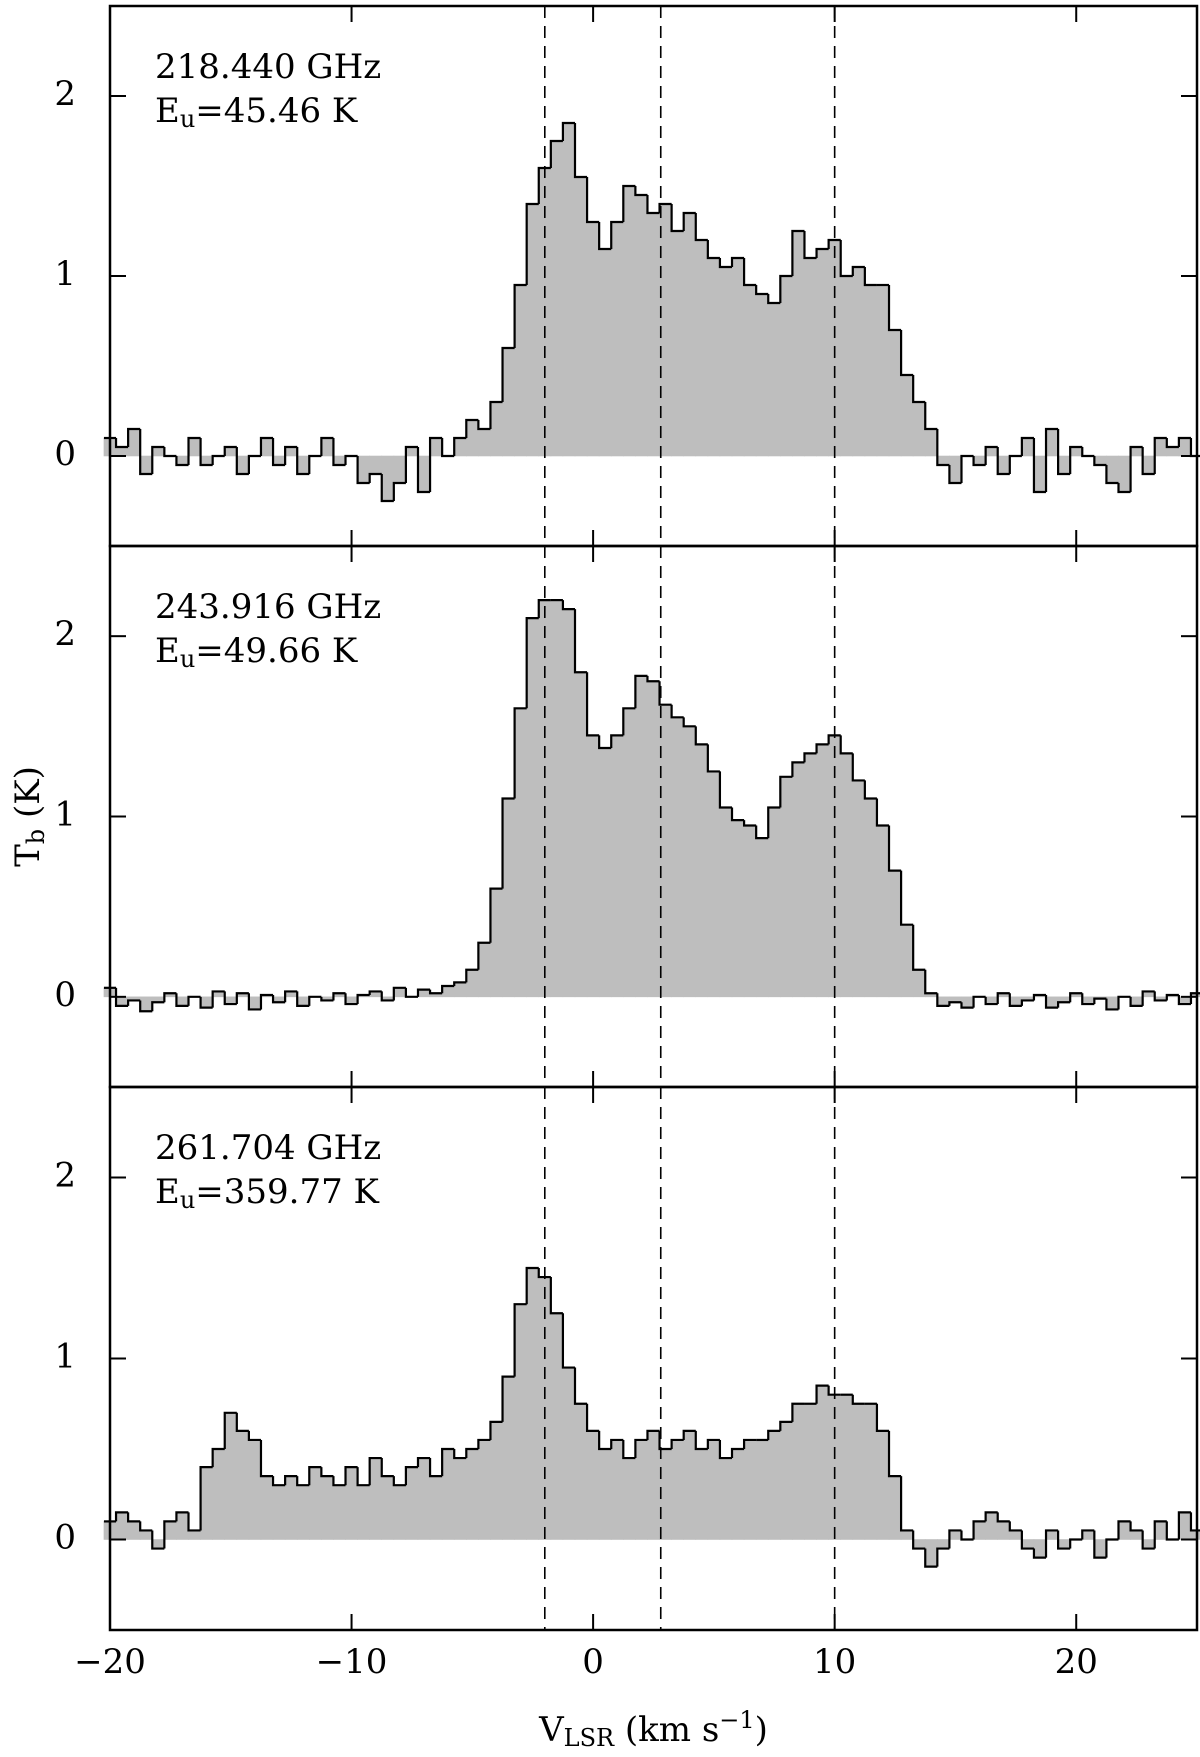 The image size is (1200, 1757). Describe the element at coordinates (761, 1730) in the screenshot. I see `x-axis-label-part: )` at that location.